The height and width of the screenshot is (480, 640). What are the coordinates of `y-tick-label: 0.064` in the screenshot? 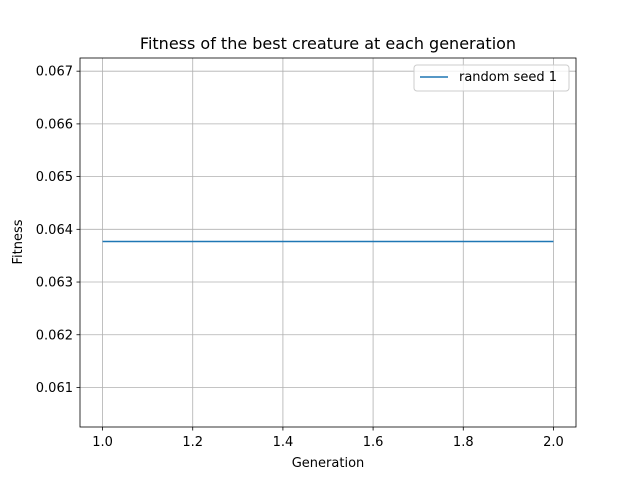 It's located at (54, 230).